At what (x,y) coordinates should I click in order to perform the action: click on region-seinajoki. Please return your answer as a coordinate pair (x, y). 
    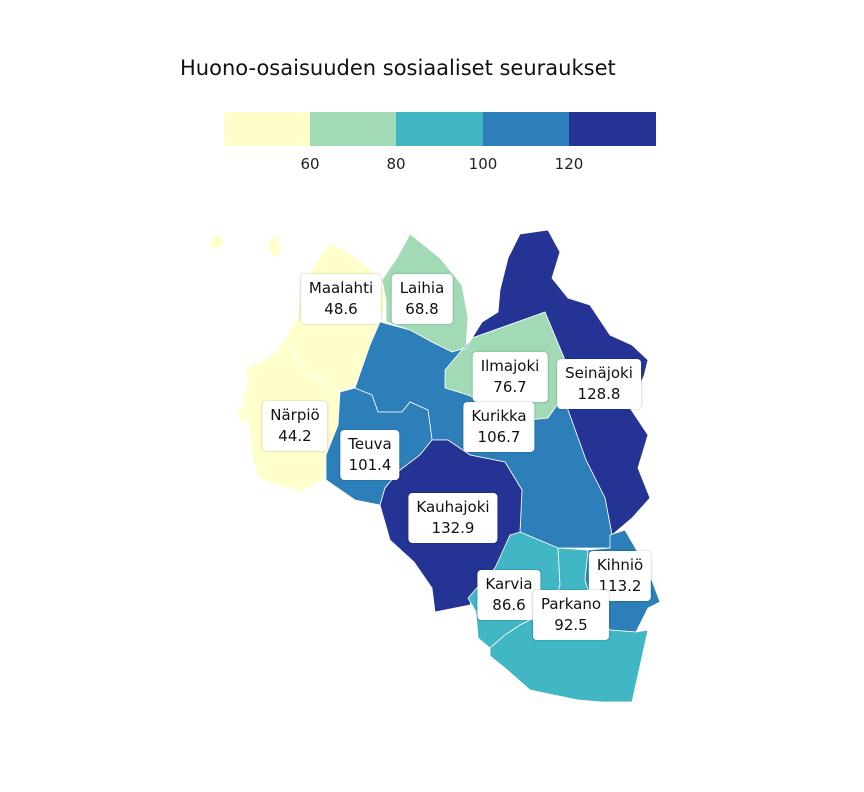
    Looking at the image, I should click on (561, 382).